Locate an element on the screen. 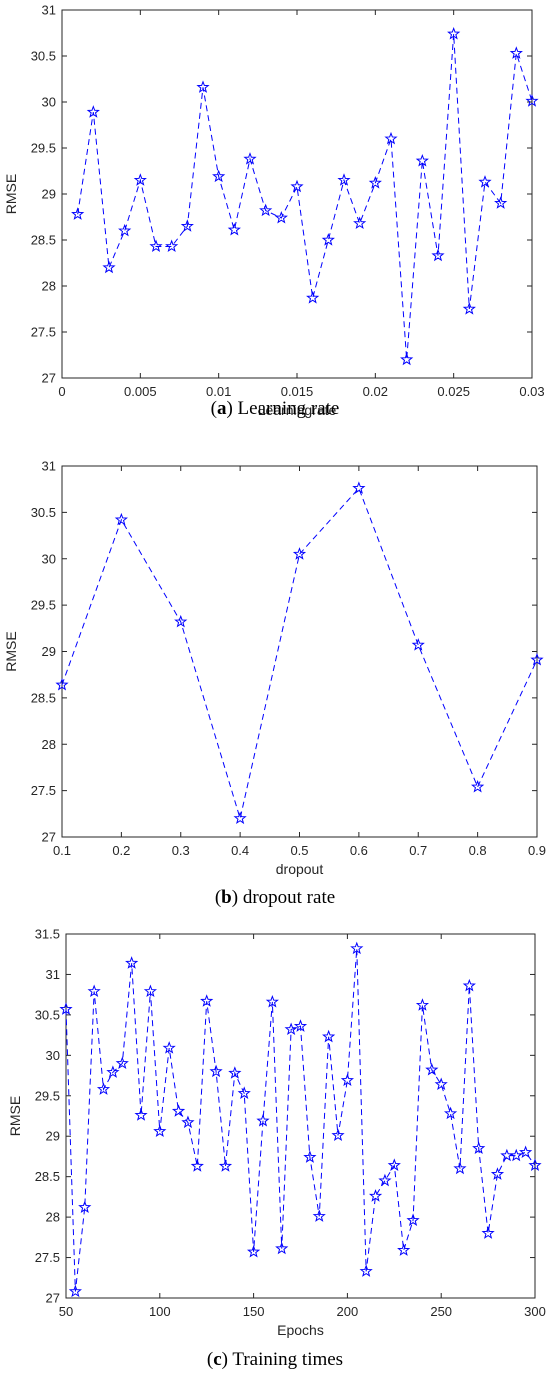 This screenshot has width=550, height=1383. x-tick-label: 0 is located at coordinates (61, 391).